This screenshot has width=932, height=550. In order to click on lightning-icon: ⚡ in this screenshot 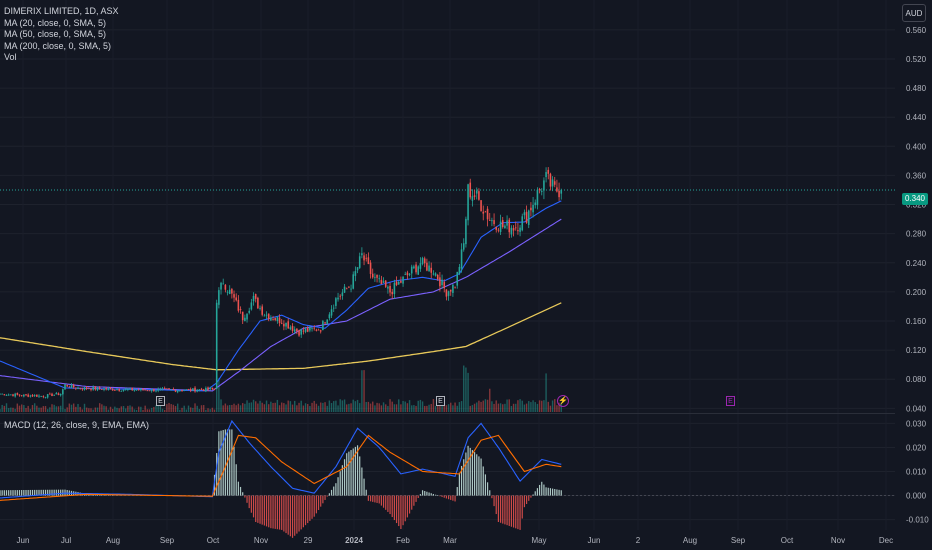, I will do `click(563, 401)`.